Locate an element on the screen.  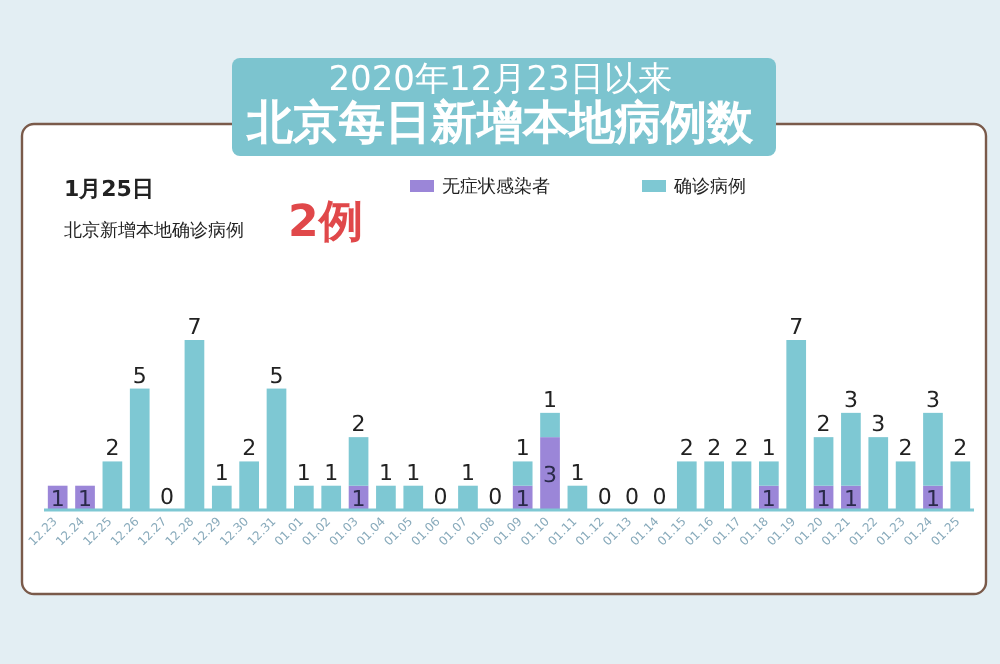
legend-label: 确诊病例 is located at coordinates (709, 187).